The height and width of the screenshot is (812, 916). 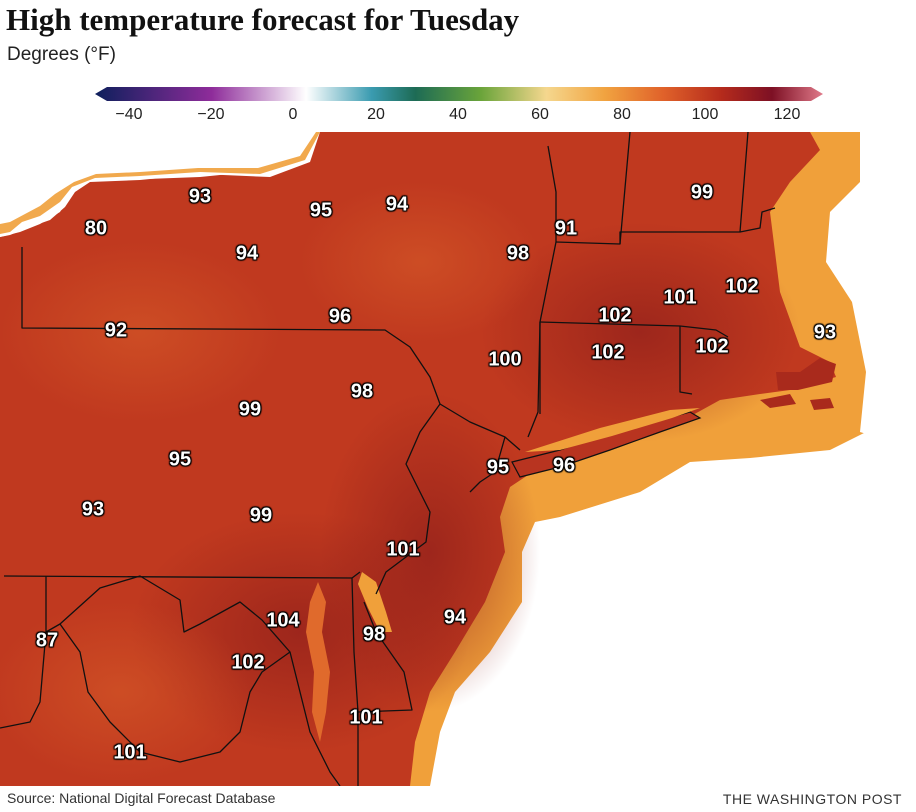 I want to click on temp-label: 104, so click(x=283, y=620).